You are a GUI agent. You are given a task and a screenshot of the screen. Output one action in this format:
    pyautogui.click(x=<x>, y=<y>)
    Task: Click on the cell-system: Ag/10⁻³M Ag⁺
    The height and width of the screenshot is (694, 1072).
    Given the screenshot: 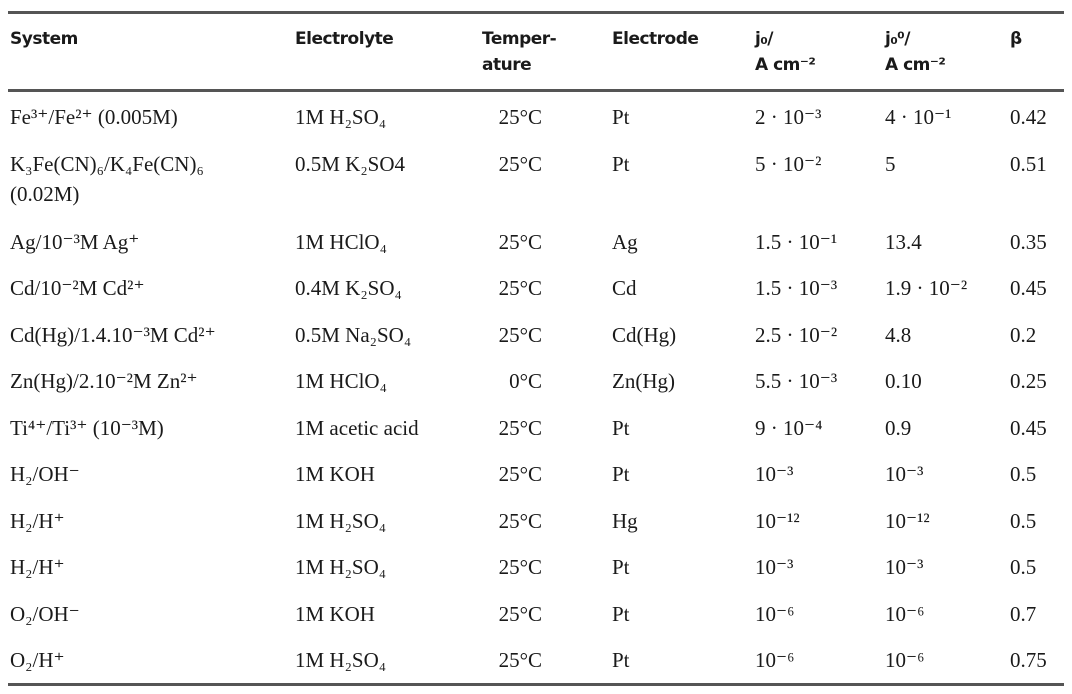 What is the action you would take?
    pyautogui.click(x=75, y=241)
    